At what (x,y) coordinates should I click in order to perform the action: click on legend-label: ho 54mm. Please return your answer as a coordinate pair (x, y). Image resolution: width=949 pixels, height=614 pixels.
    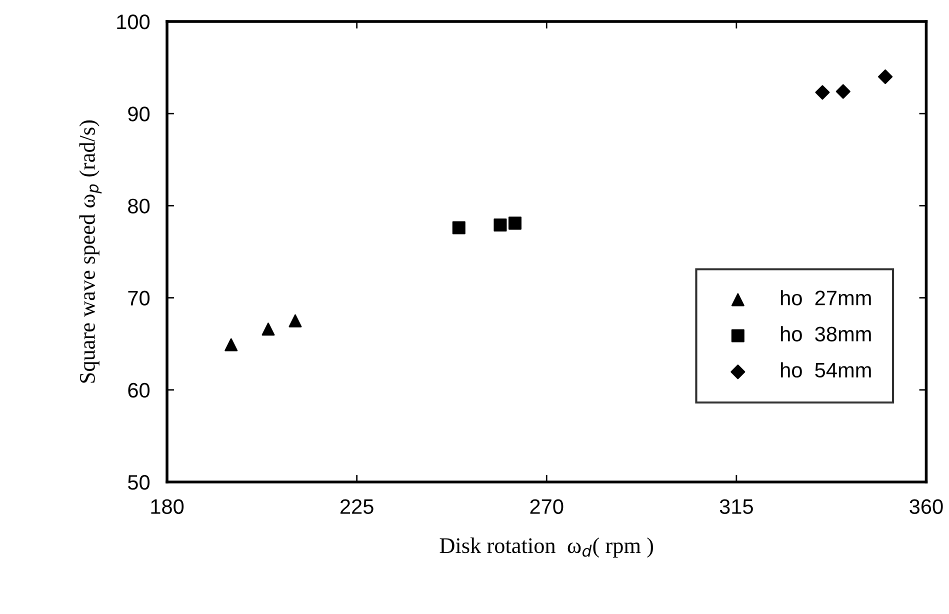
    Looking at the image, I should click on (826, 370).